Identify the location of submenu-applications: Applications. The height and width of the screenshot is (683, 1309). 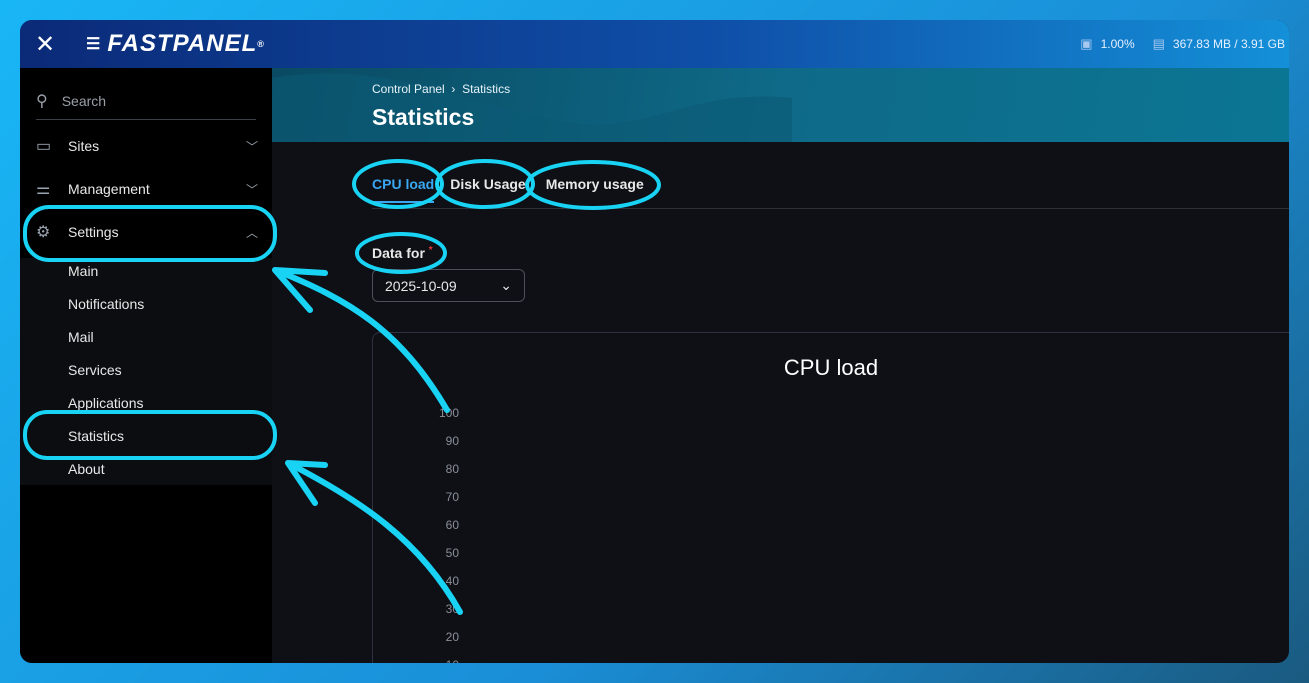
(106, 403).